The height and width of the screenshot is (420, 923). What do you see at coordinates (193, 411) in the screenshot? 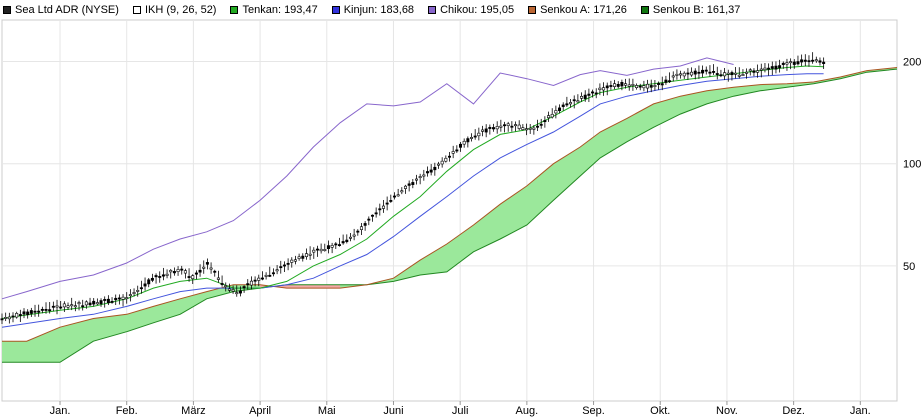
I see `x-tick-label: März` at bounding box center [193, 411].